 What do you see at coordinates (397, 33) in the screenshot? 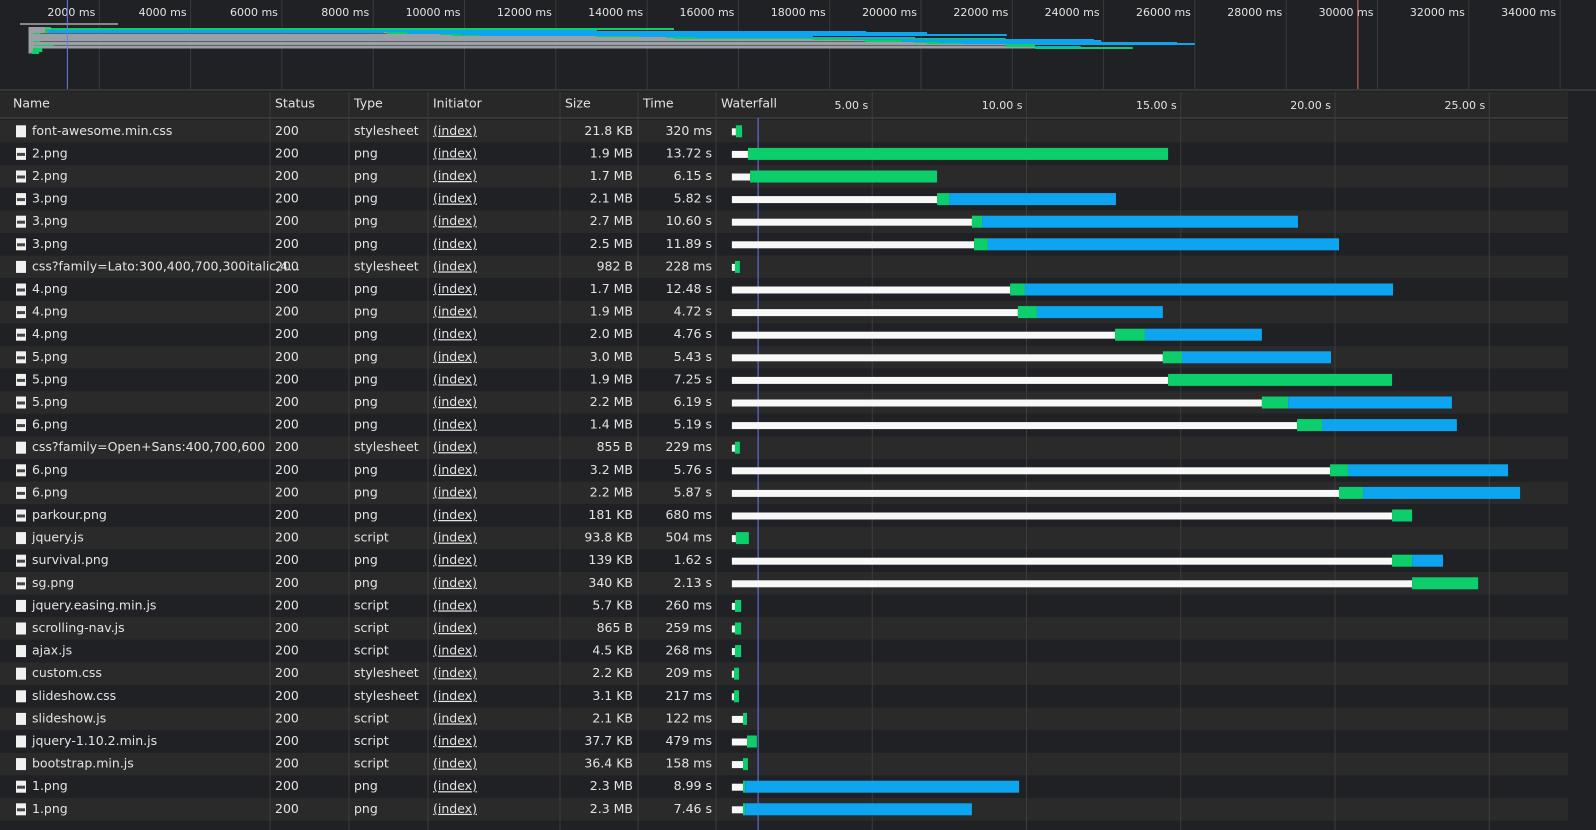
I see `overview-ttfb` at bounding box center [397, 33].